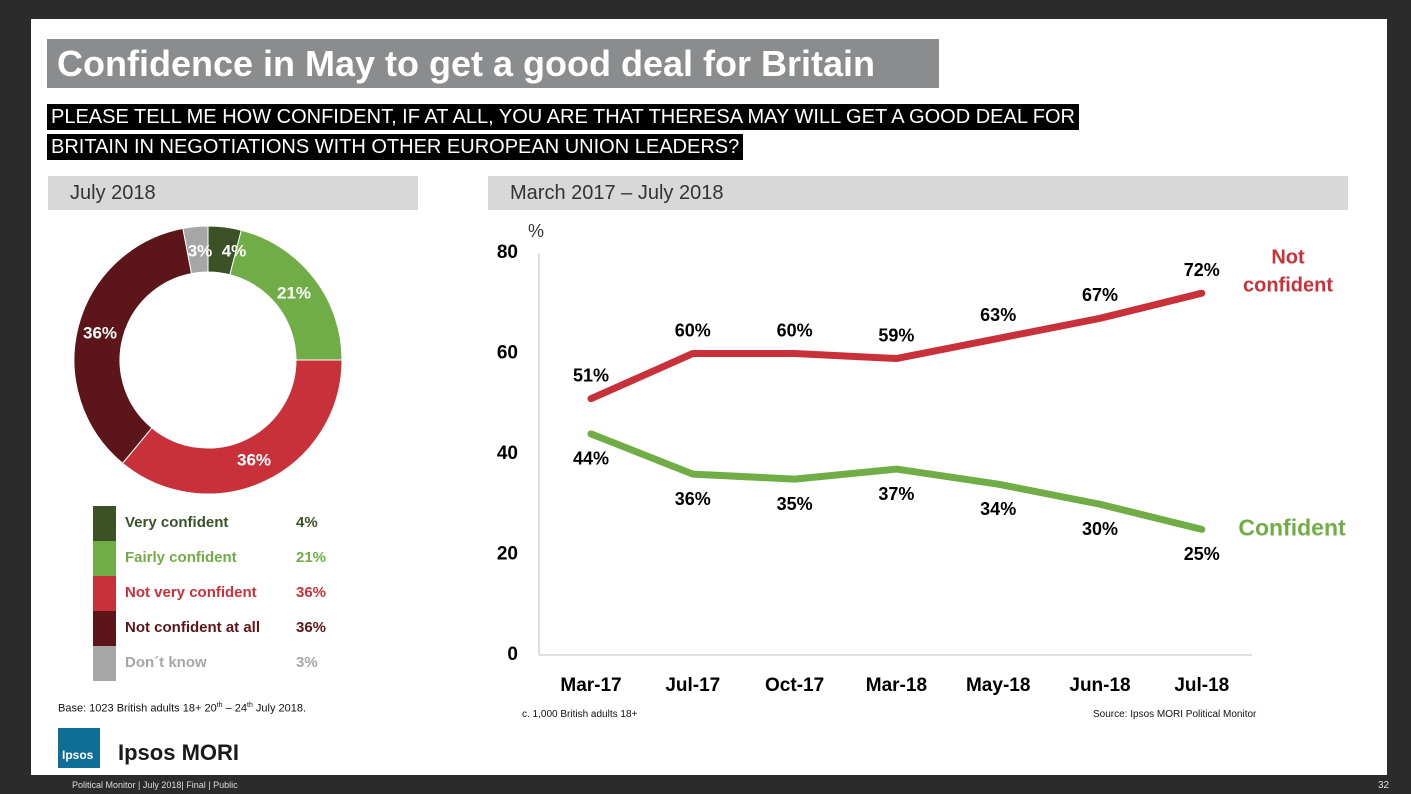  What do you see at coordinates (200, 250) in the screenshot?
I see `donut-data-label: 3%` at bounding box center [200, 250].